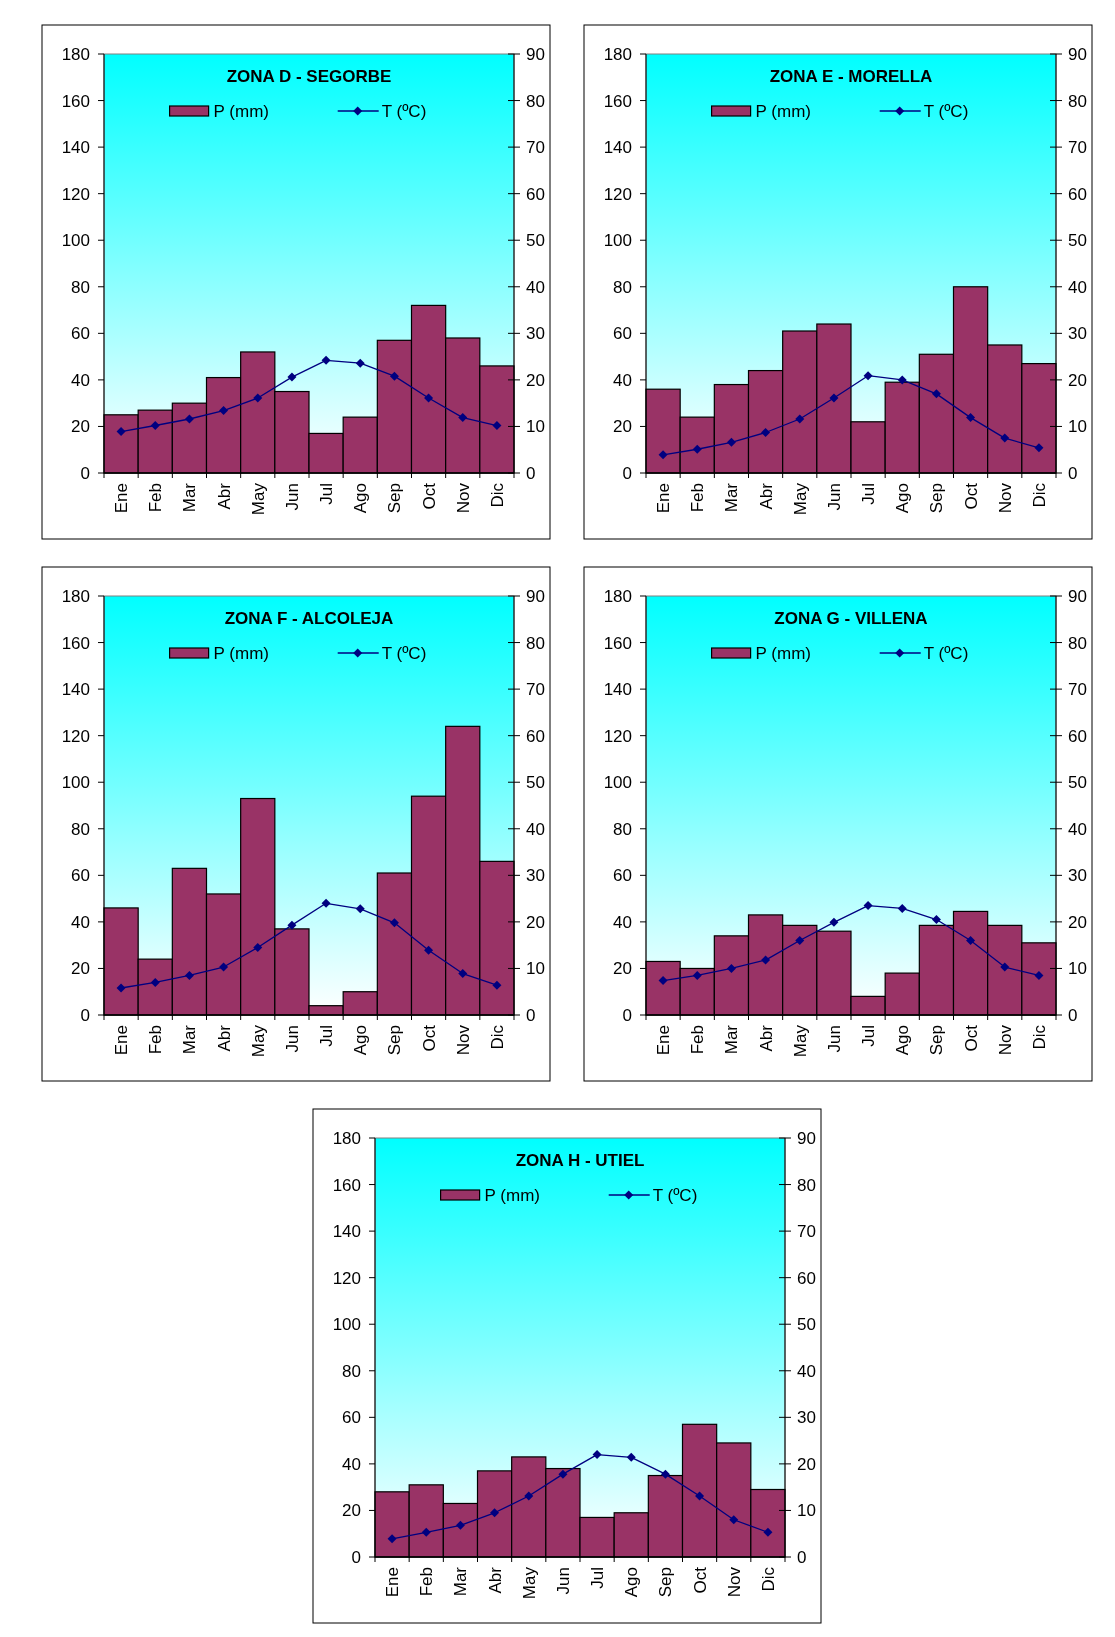 The width and height of the screenshot is (1115, 1637). I want to click on y-tick-label: 60, so click(80, 876).